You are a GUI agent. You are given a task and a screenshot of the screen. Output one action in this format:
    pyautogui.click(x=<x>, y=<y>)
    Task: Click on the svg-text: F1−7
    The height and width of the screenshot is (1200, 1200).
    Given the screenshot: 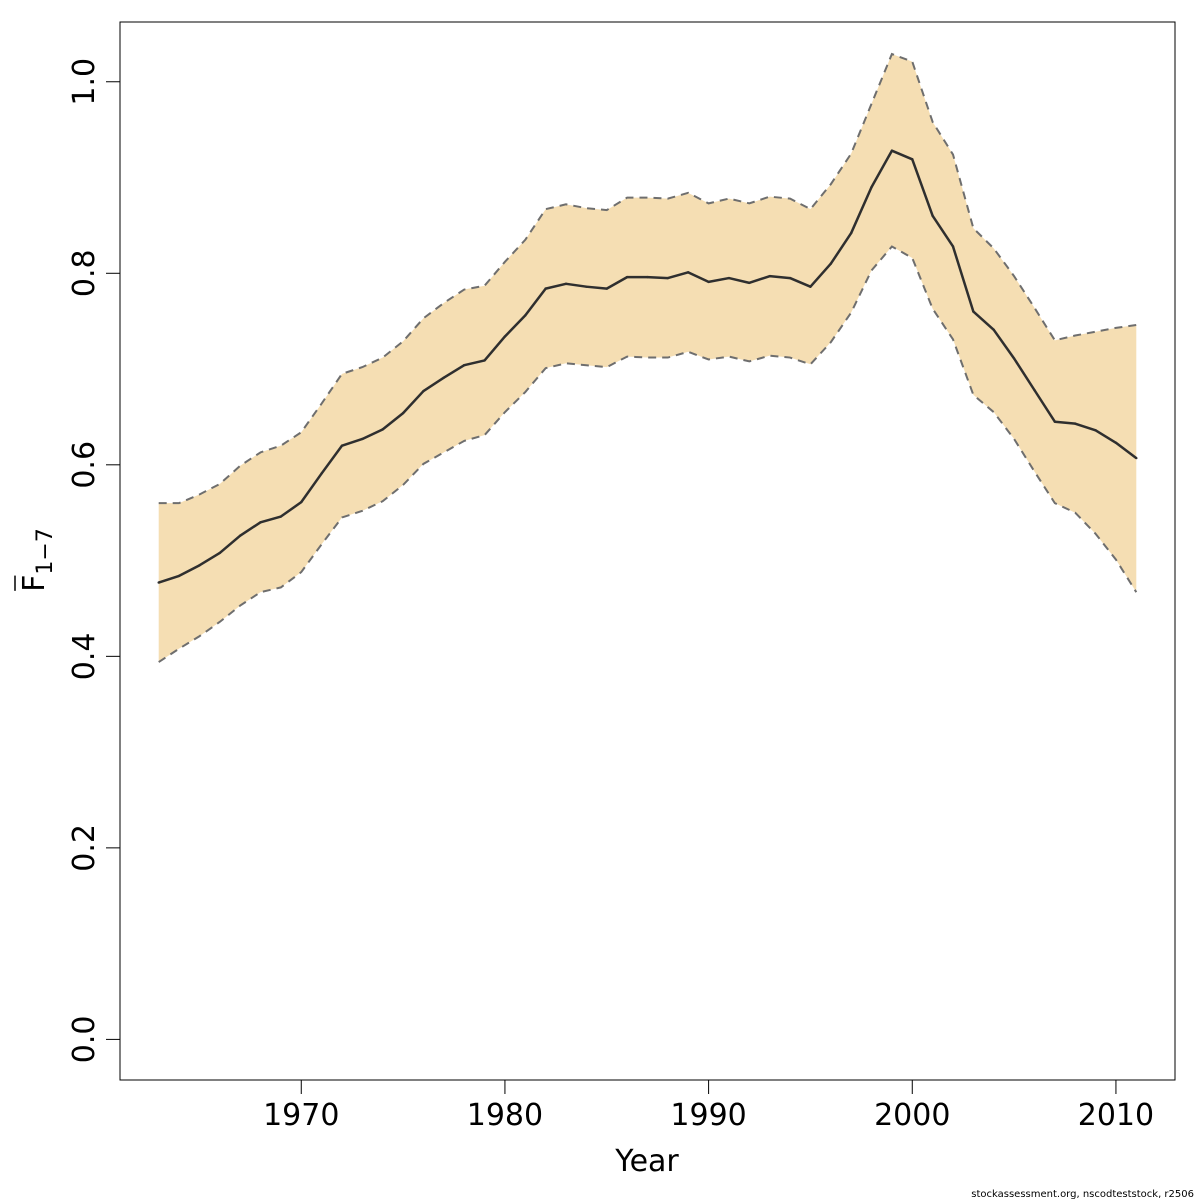 What is the action you would take?
    pyautogui.click(x=37, y=560)
    